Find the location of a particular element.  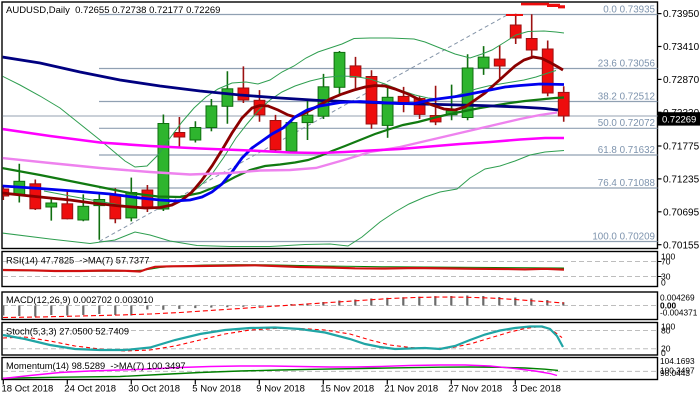

svg-text: 80 is located at coordinates (666, 331).